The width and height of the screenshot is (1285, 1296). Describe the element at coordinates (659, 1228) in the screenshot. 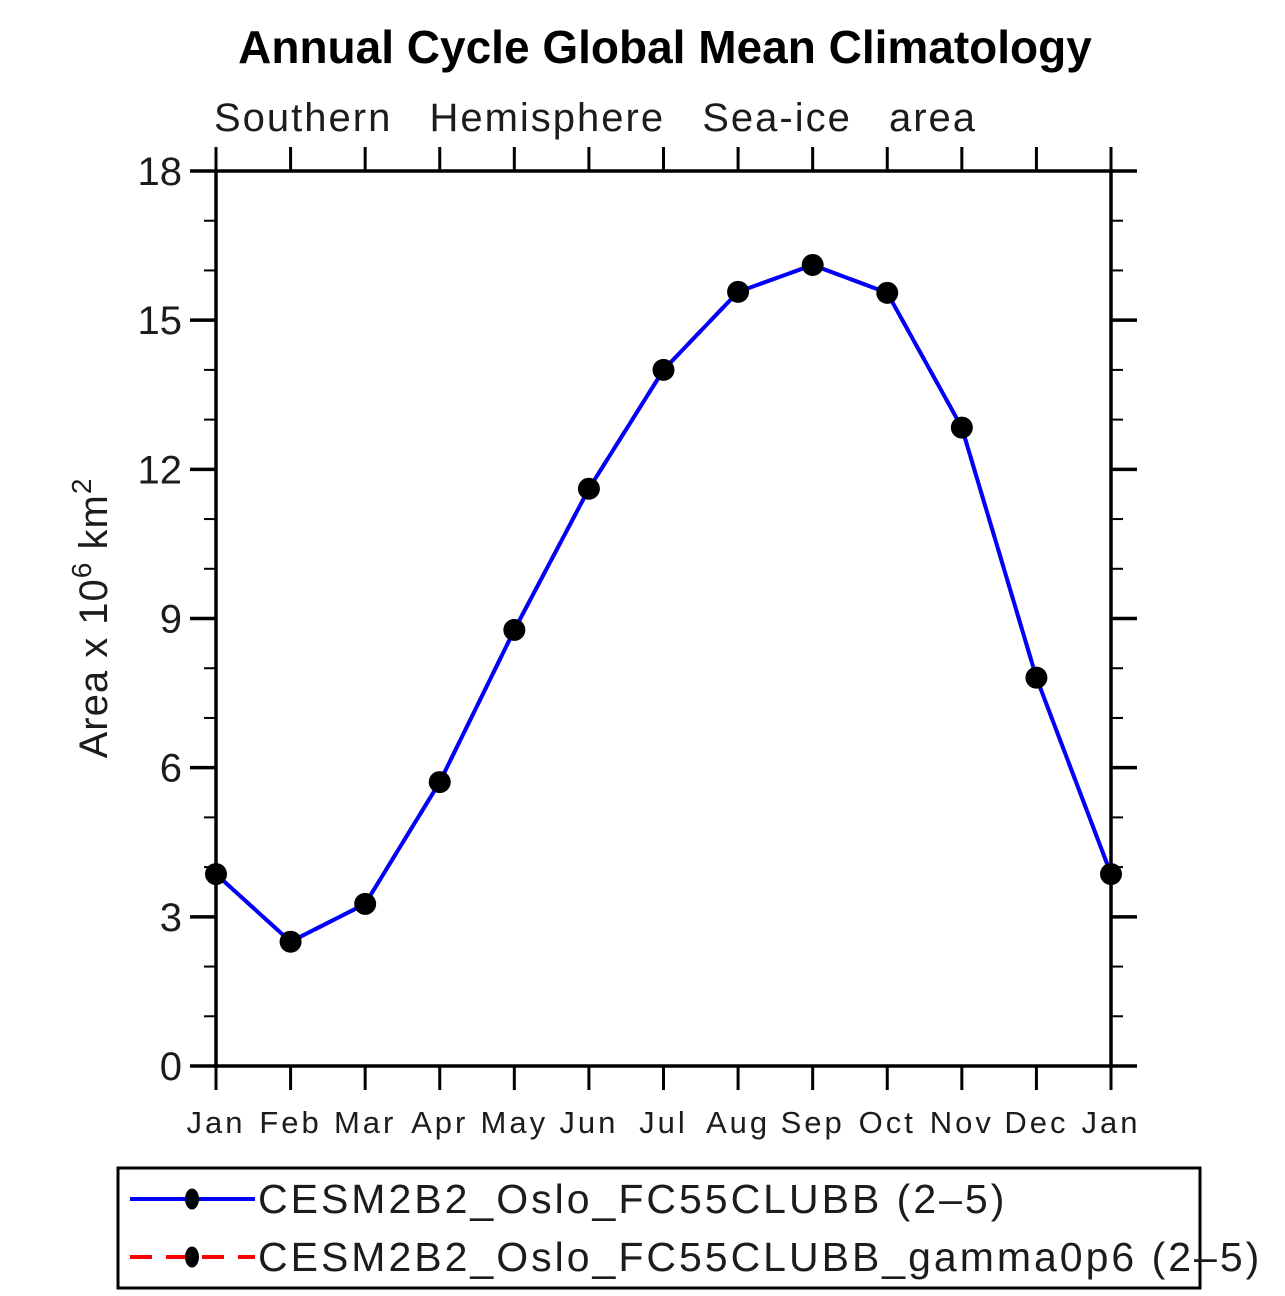

I see `legend-border` at that location.